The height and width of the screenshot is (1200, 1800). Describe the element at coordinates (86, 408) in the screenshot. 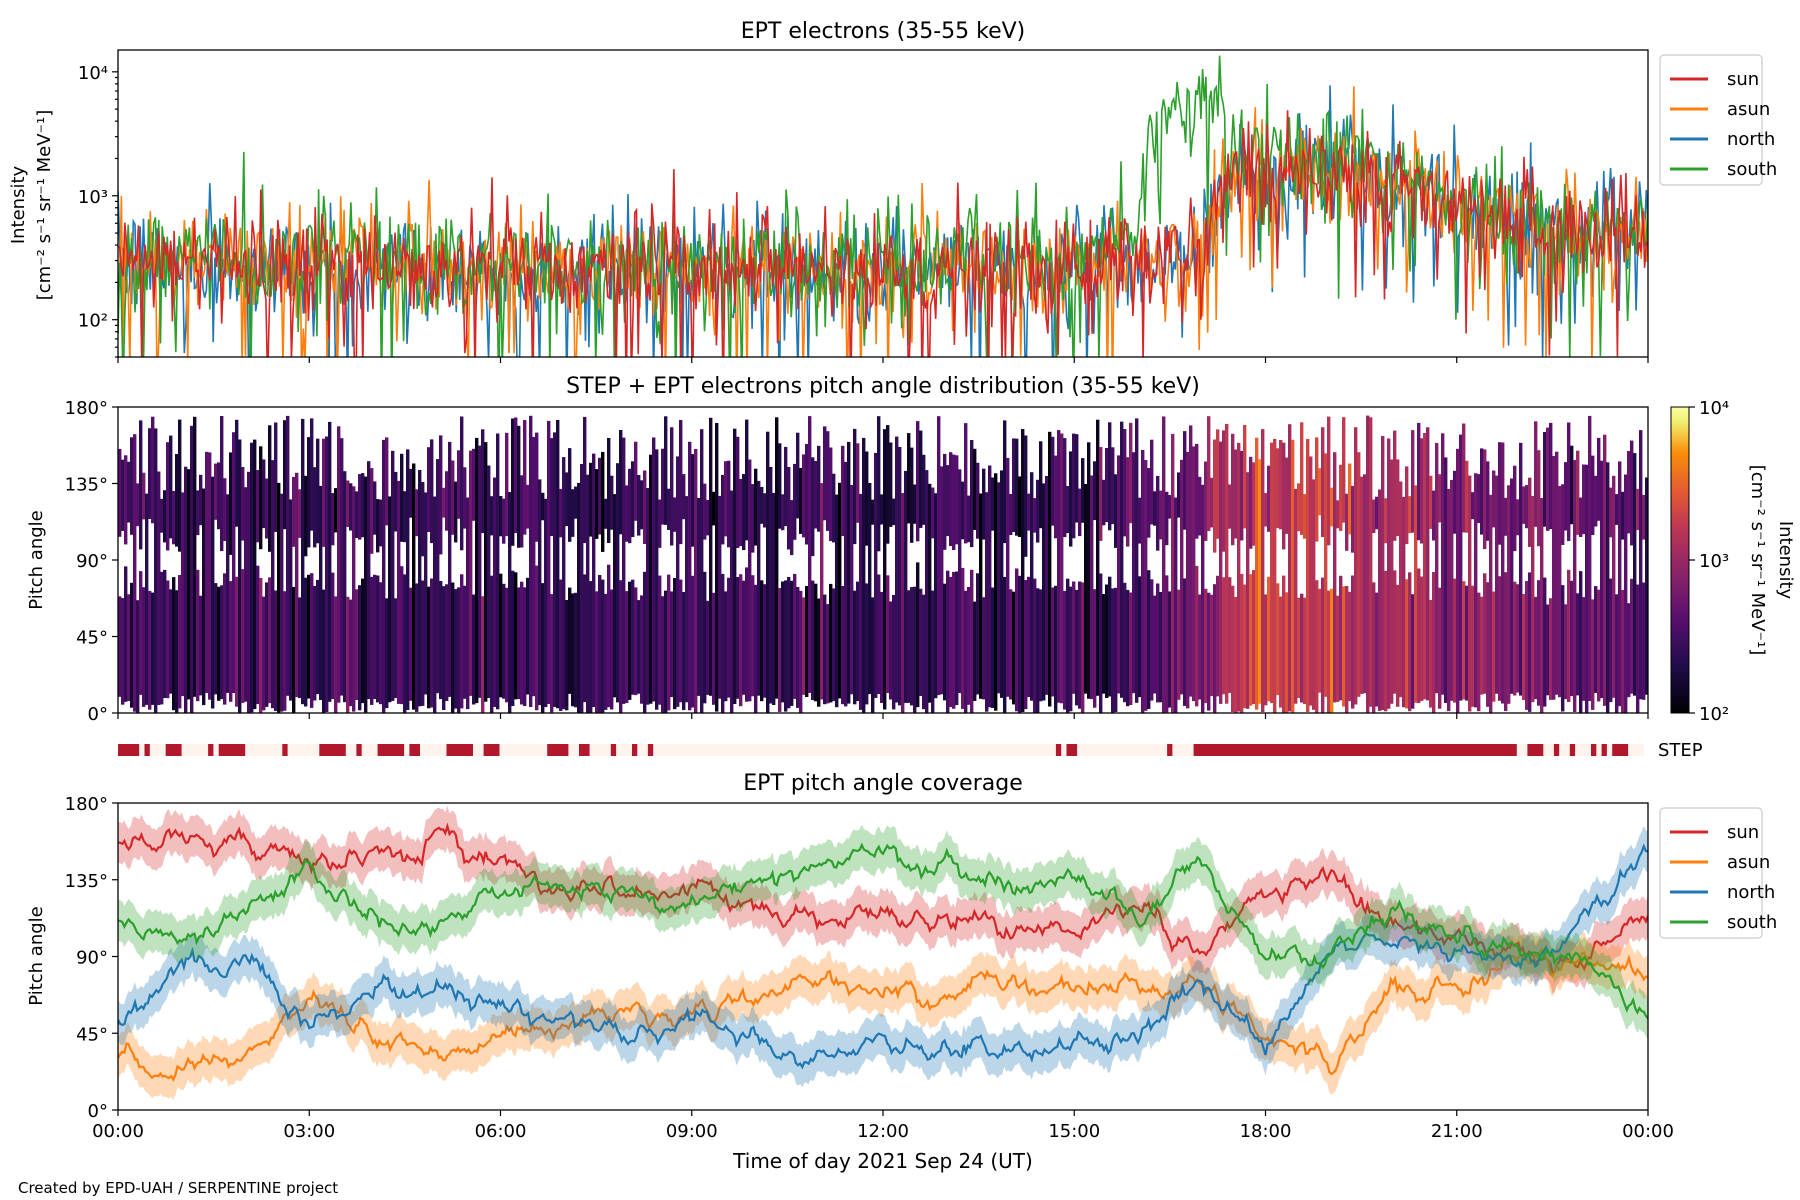

I see `y-tick-label: 180°` at that location.